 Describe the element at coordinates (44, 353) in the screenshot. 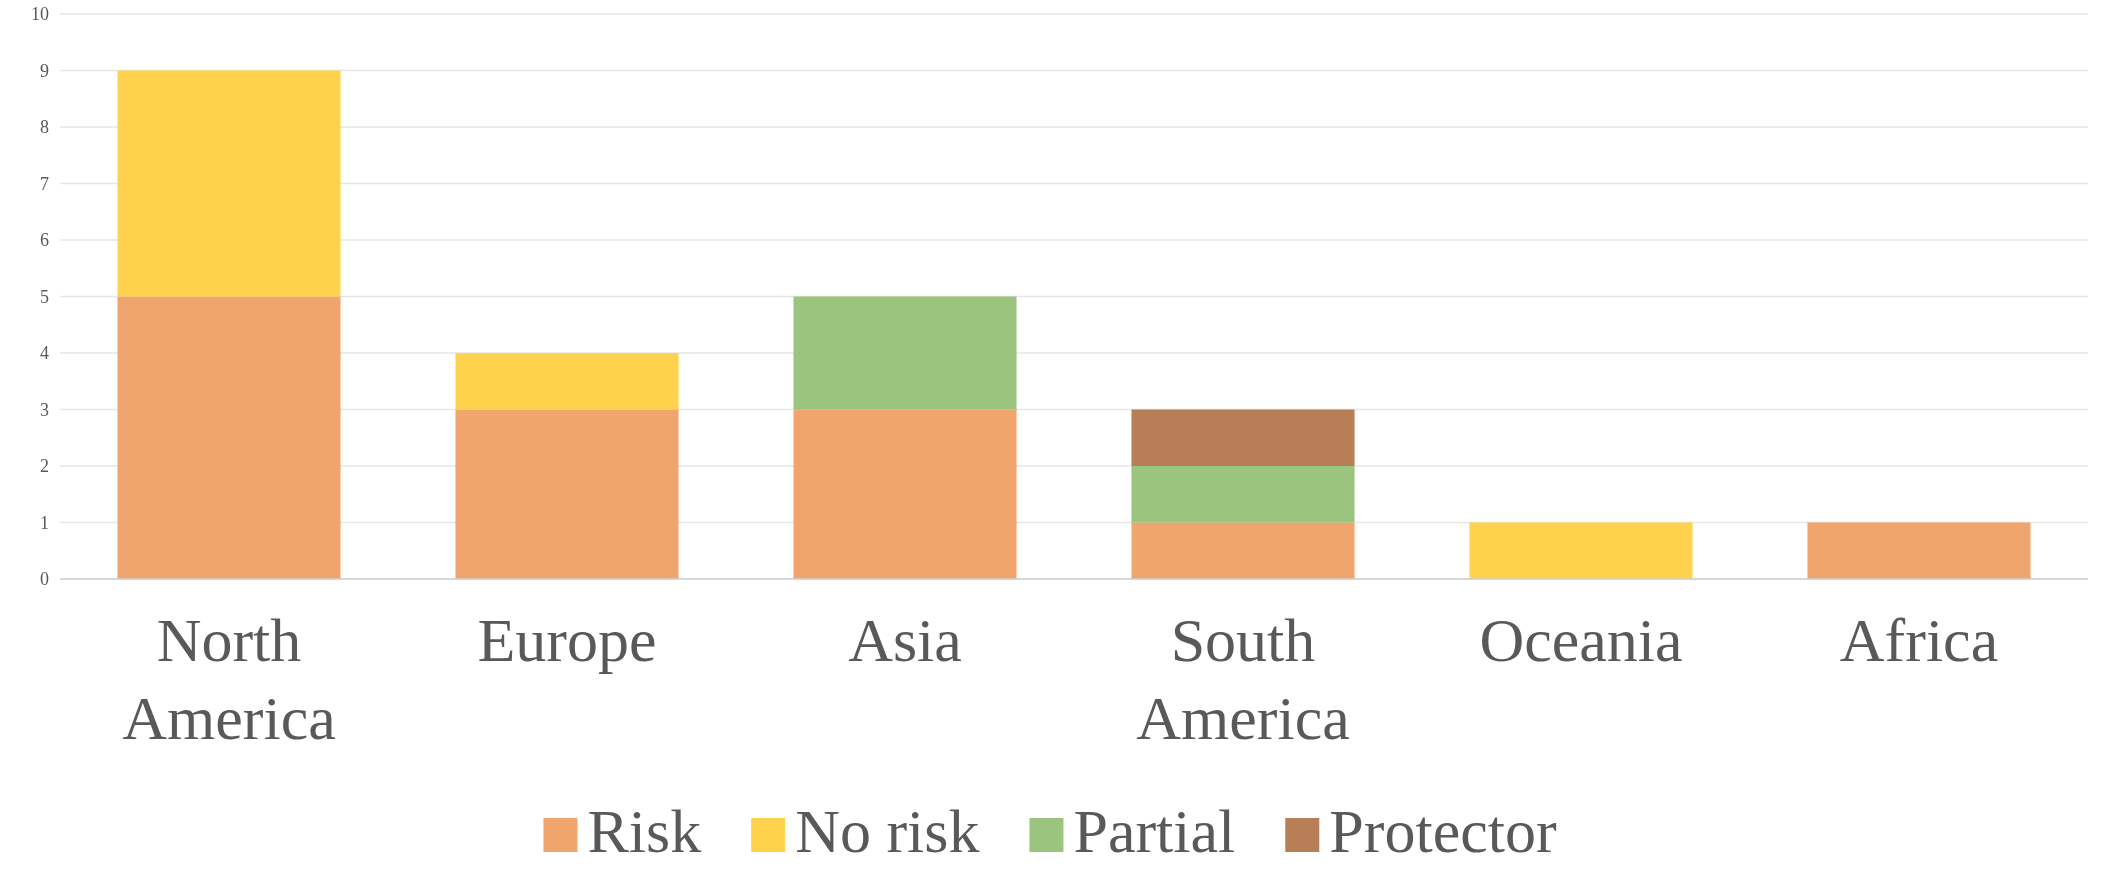

I see `y-tick-label: 4` at that location.